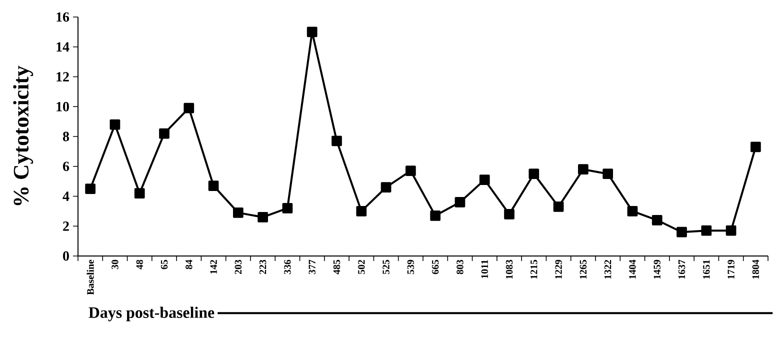 This screenshot has height=338, width=779. What do you see at coordinates (435, 267) in the screenshot?
I see `x-tick-label: 665` at bounding box center [435, 267].